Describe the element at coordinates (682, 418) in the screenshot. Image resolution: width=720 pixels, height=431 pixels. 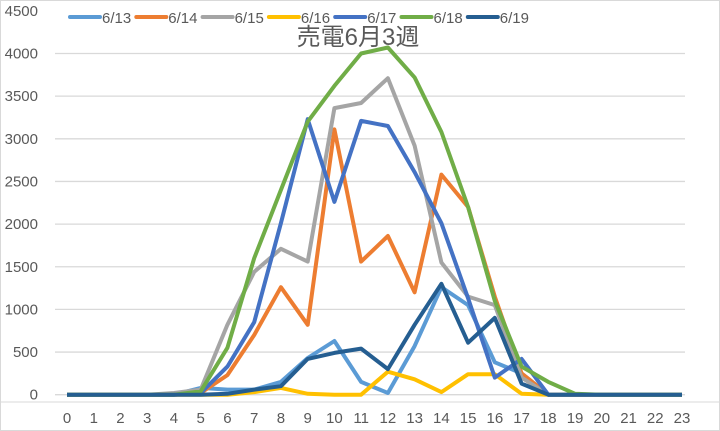
I see `x-tick-label: 23` at that location.